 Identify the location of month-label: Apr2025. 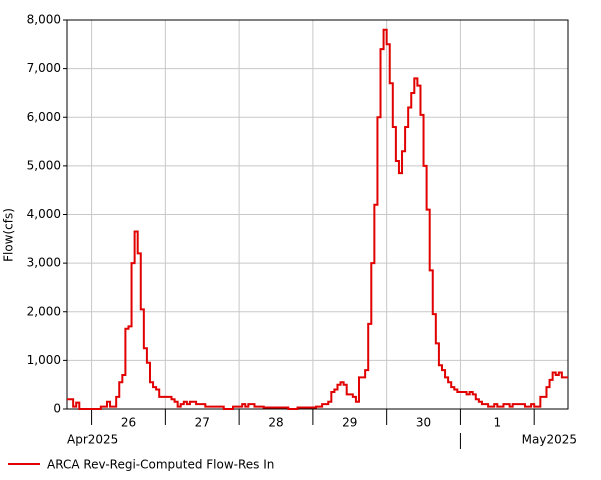
(92, 440).